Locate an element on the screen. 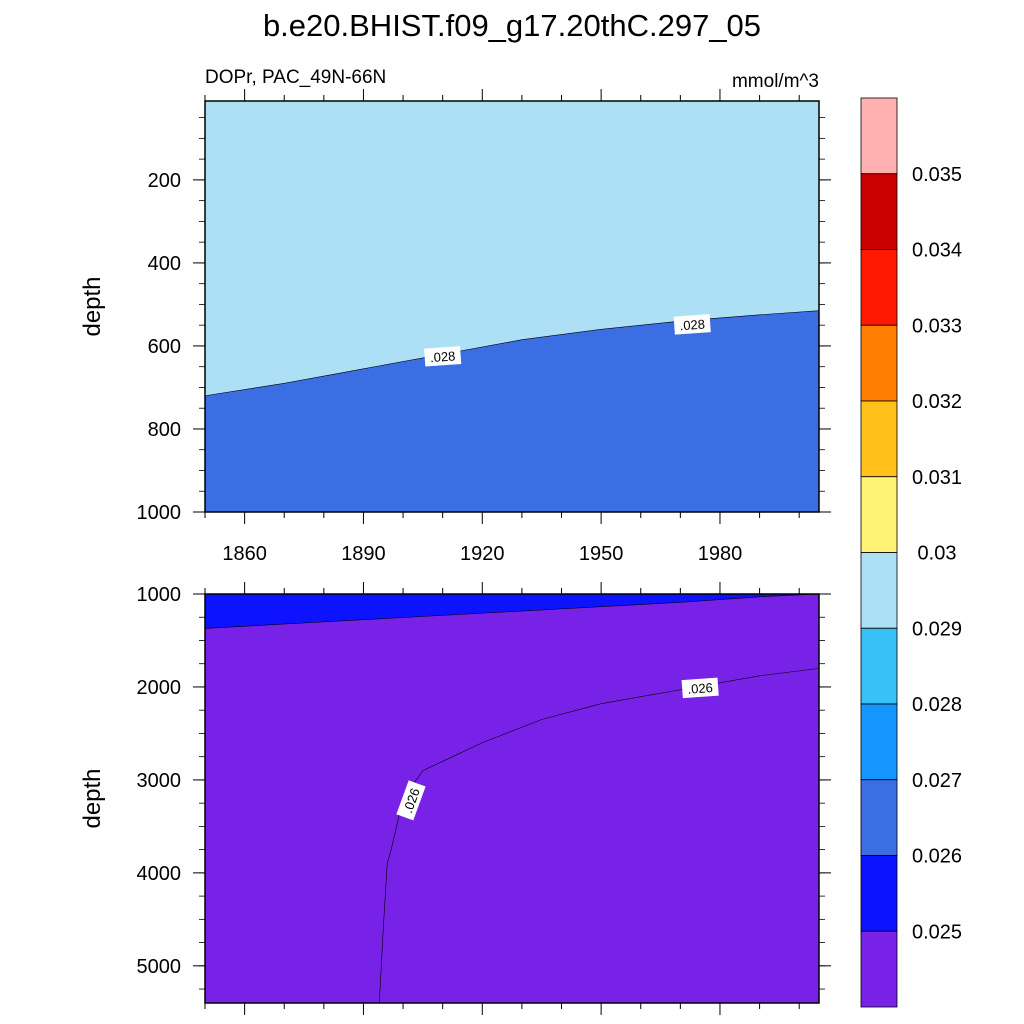 Image resolution: width=1024 pixels, height=1024 pixels. x-tick-label: 1920 is located at coordinates (482, 554).